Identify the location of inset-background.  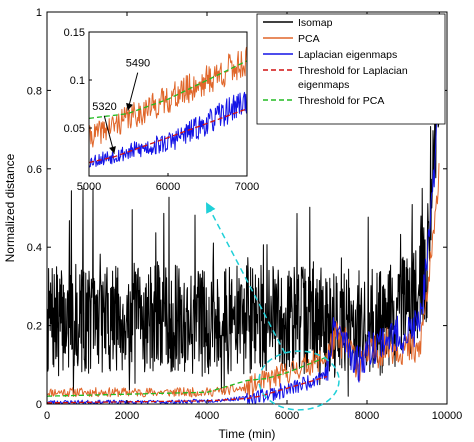
(168, 104).